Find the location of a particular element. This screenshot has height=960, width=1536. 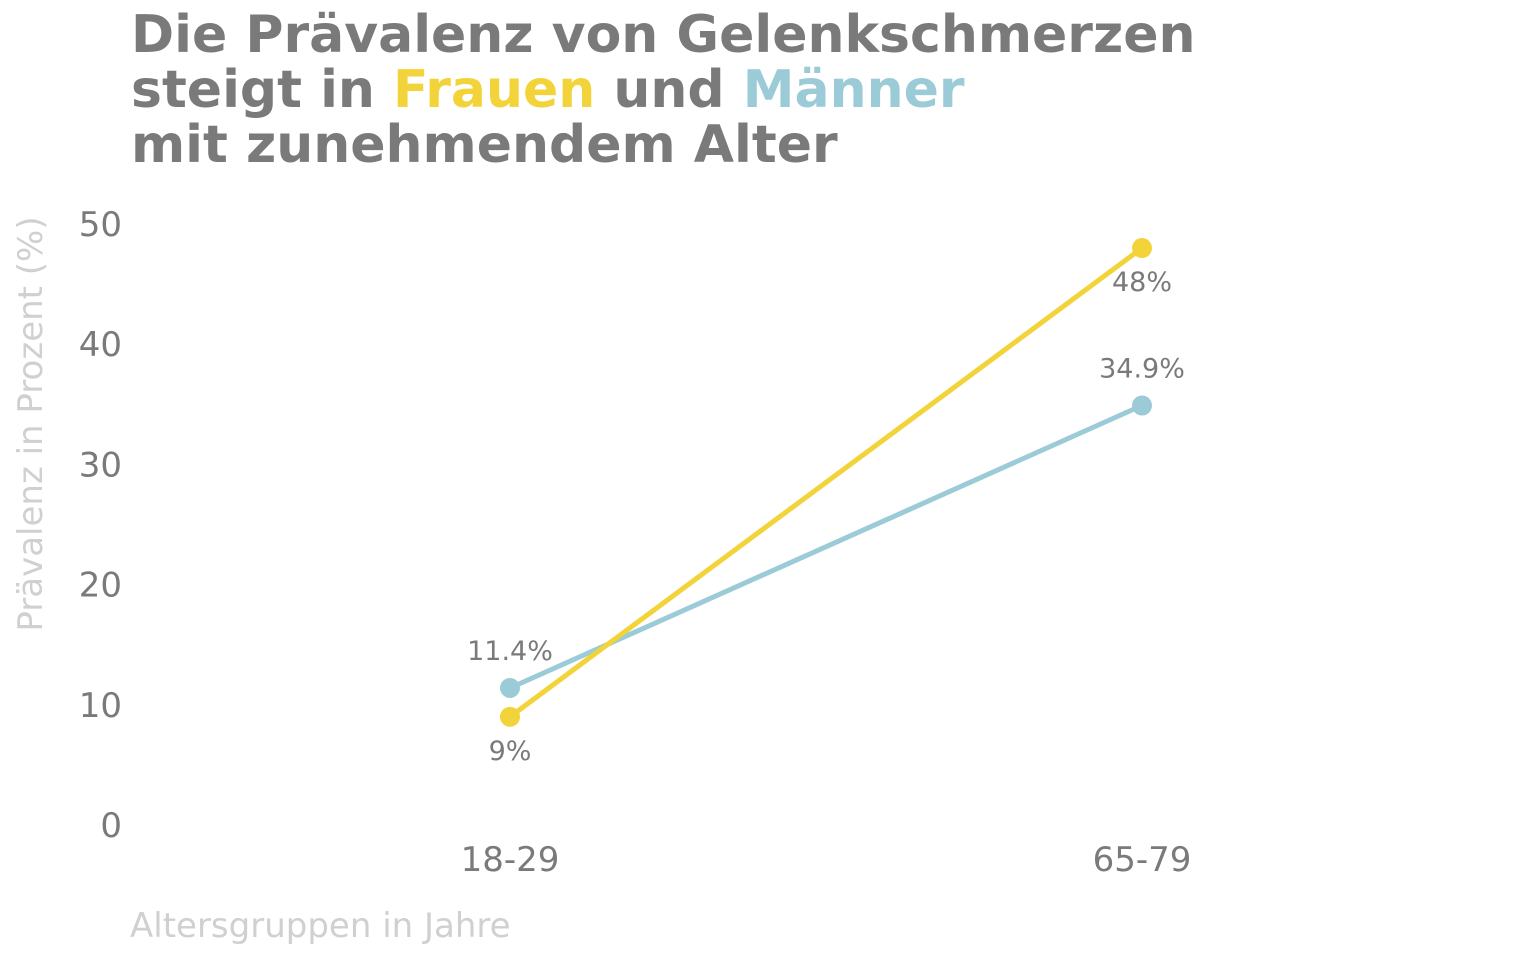

title-highlight-men: Männer is located at coordinates (853, 90).